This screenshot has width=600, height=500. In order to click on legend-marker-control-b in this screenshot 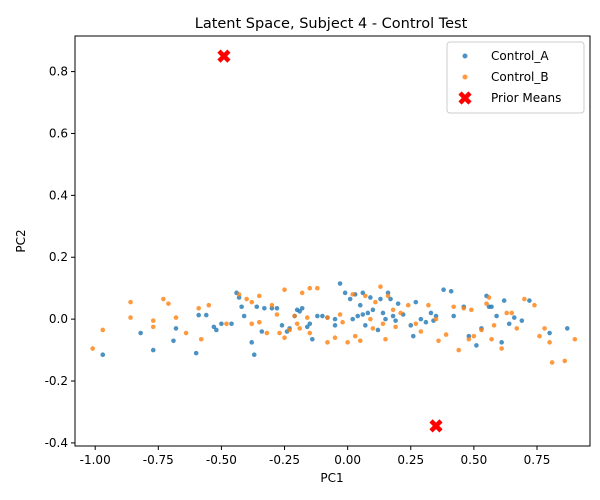, I will do `click(465, 77)`.